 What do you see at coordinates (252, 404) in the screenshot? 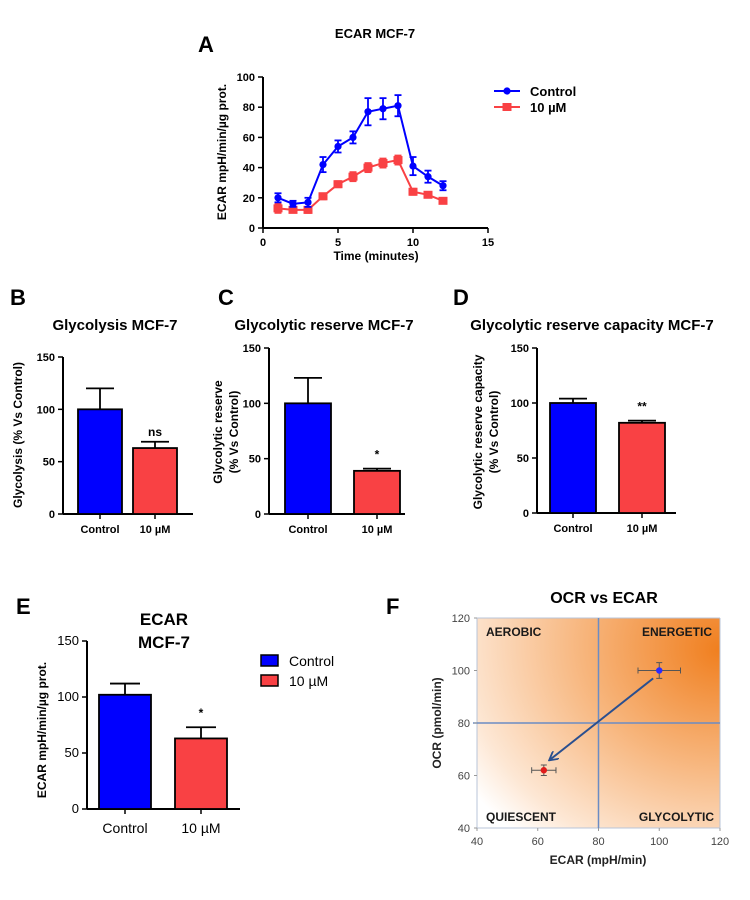
I see `chart-c-y-tick-label: 100` at bounding box center [252, 404].